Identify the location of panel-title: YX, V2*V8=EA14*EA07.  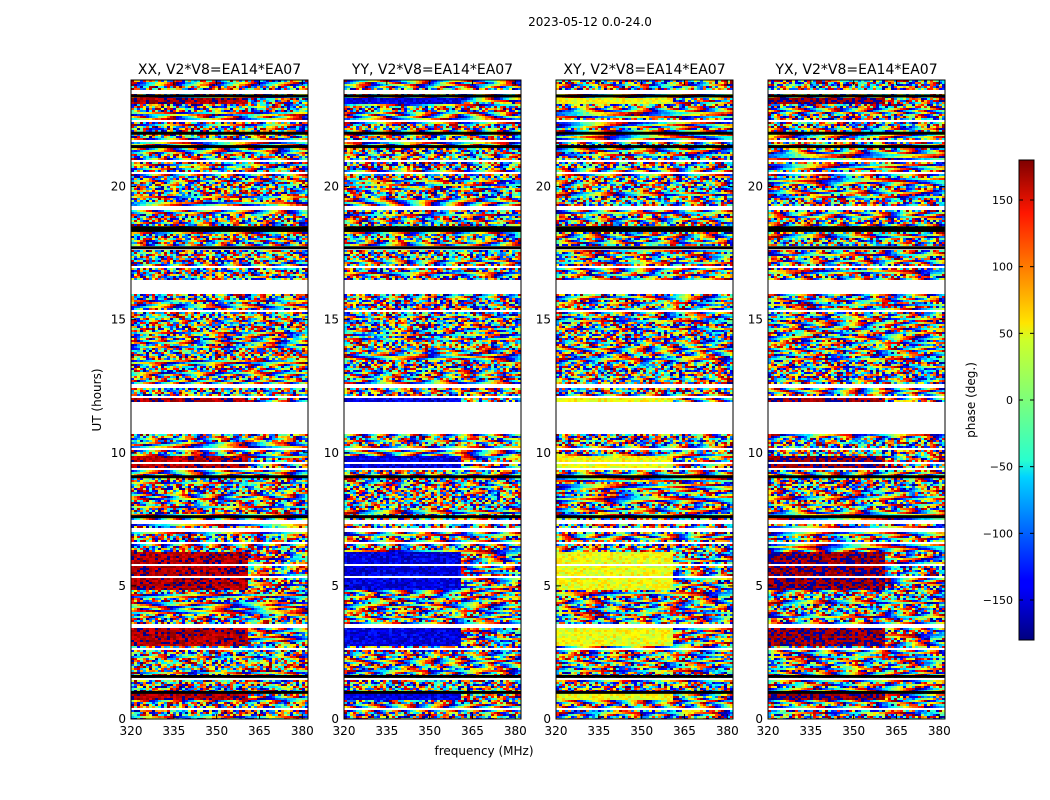
(855, 70).